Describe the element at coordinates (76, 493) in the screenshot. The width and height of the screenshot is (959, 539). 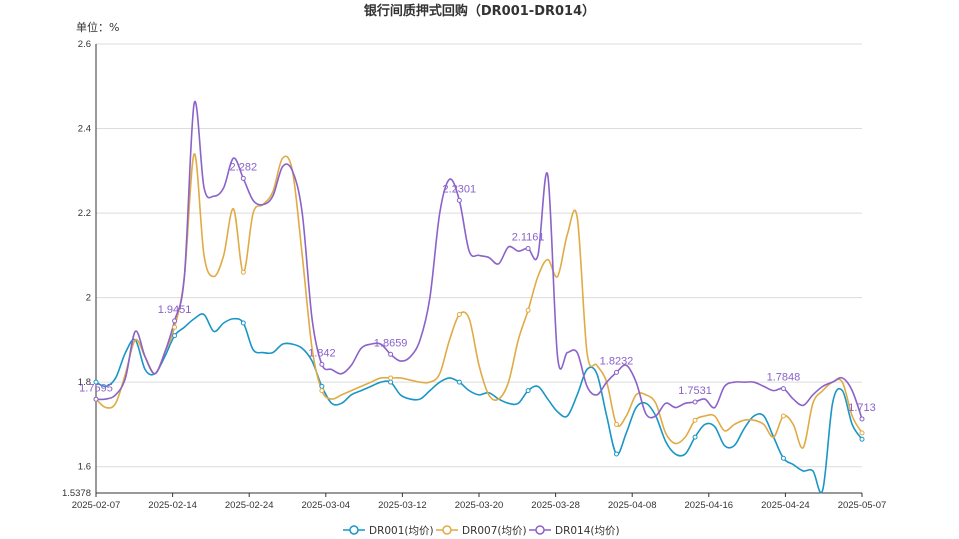
I see `y-tick-label: 1.5378` at that location.